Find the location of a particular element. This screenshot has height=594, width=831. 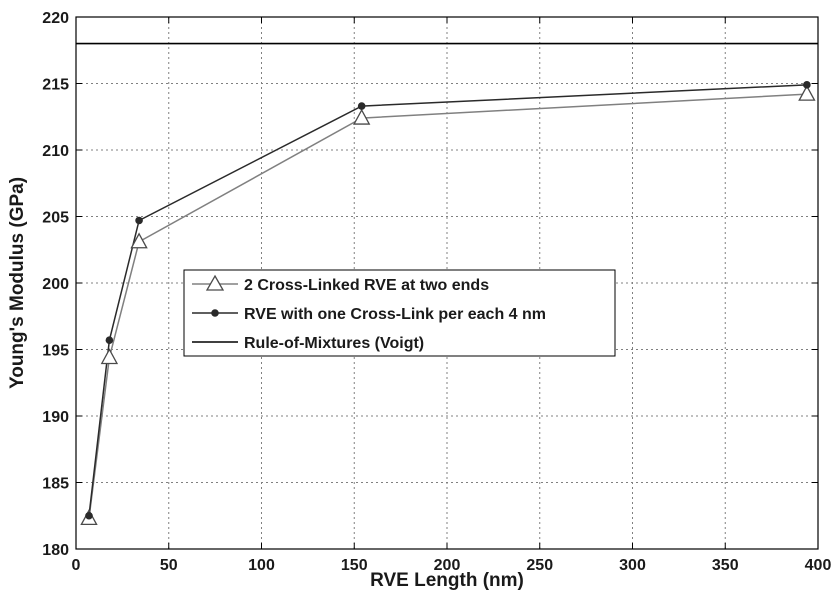

y-tick-label: 200 is located at coordinates (55, 284).